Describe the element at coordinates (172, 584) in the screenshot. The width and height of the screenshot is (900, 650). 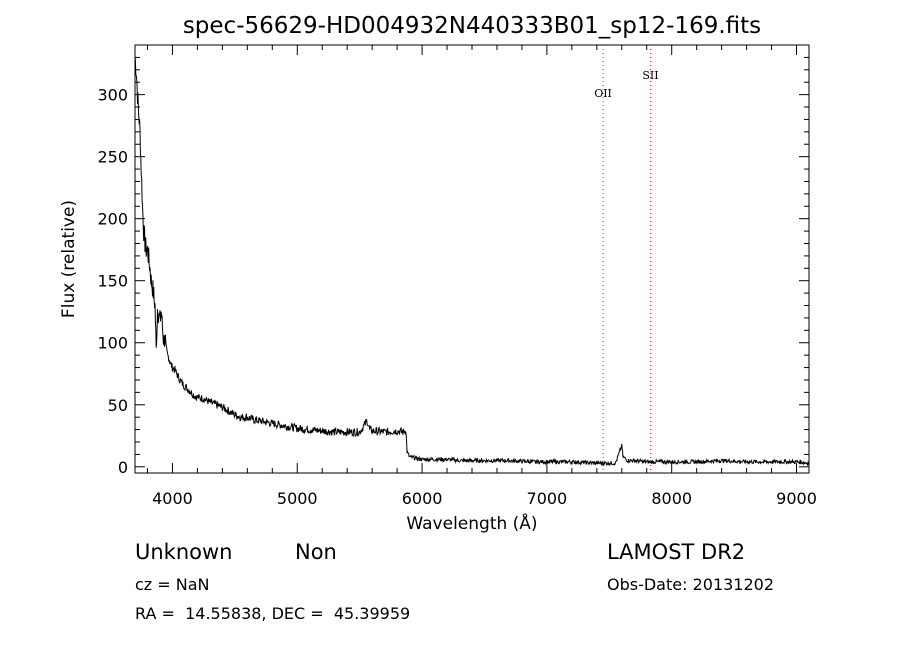
I see `redshift-cz: cz = NaN` at that location.